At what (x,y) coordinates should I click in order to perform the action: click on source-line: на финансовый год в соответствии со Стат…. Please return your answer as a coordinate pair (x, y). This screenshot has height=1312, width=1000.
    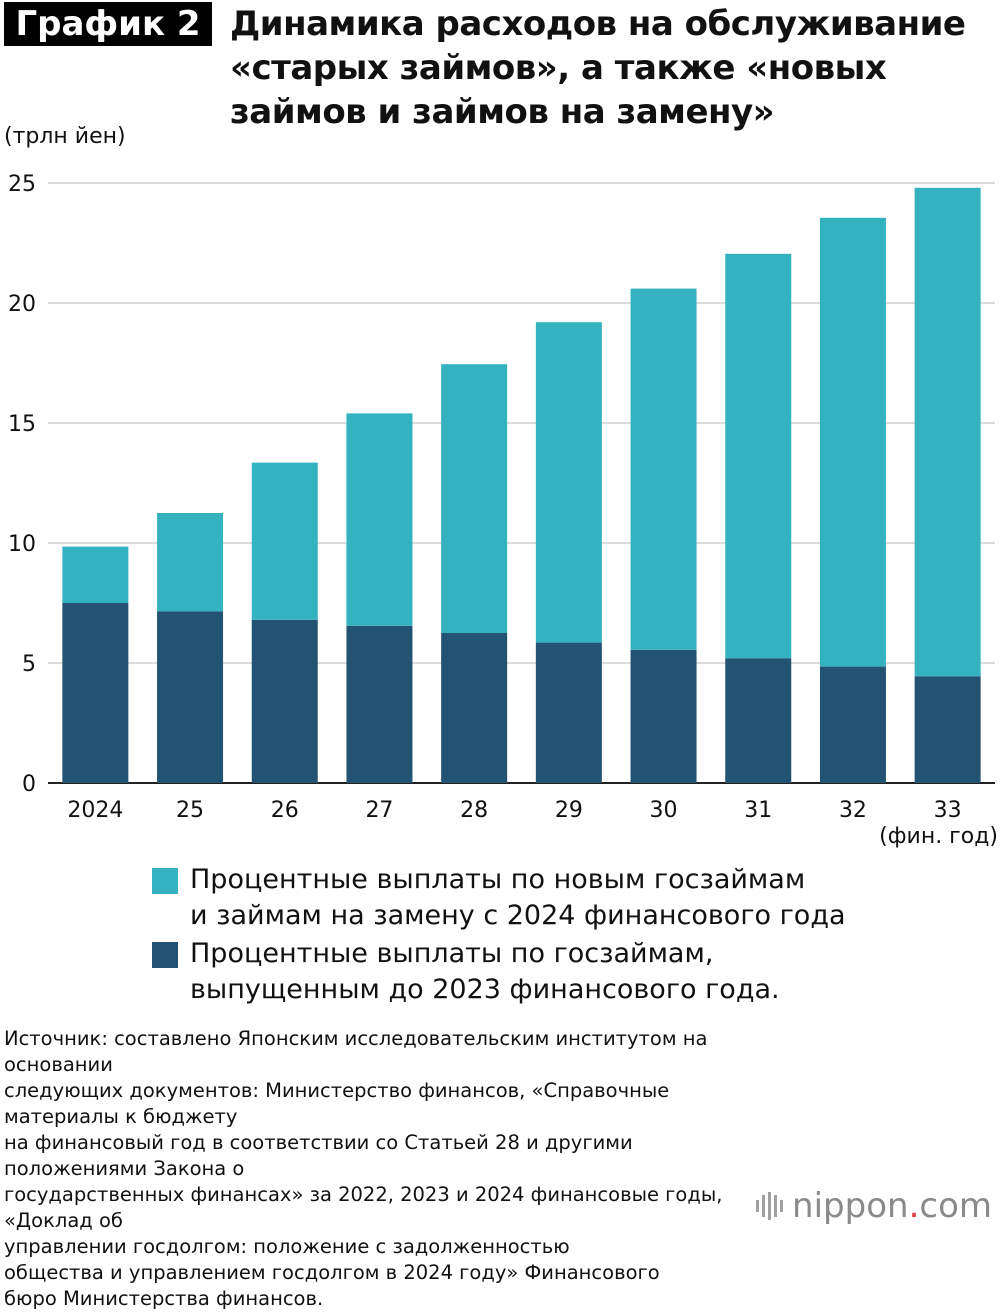
    Looking at the image, I should click on (318, 1155).